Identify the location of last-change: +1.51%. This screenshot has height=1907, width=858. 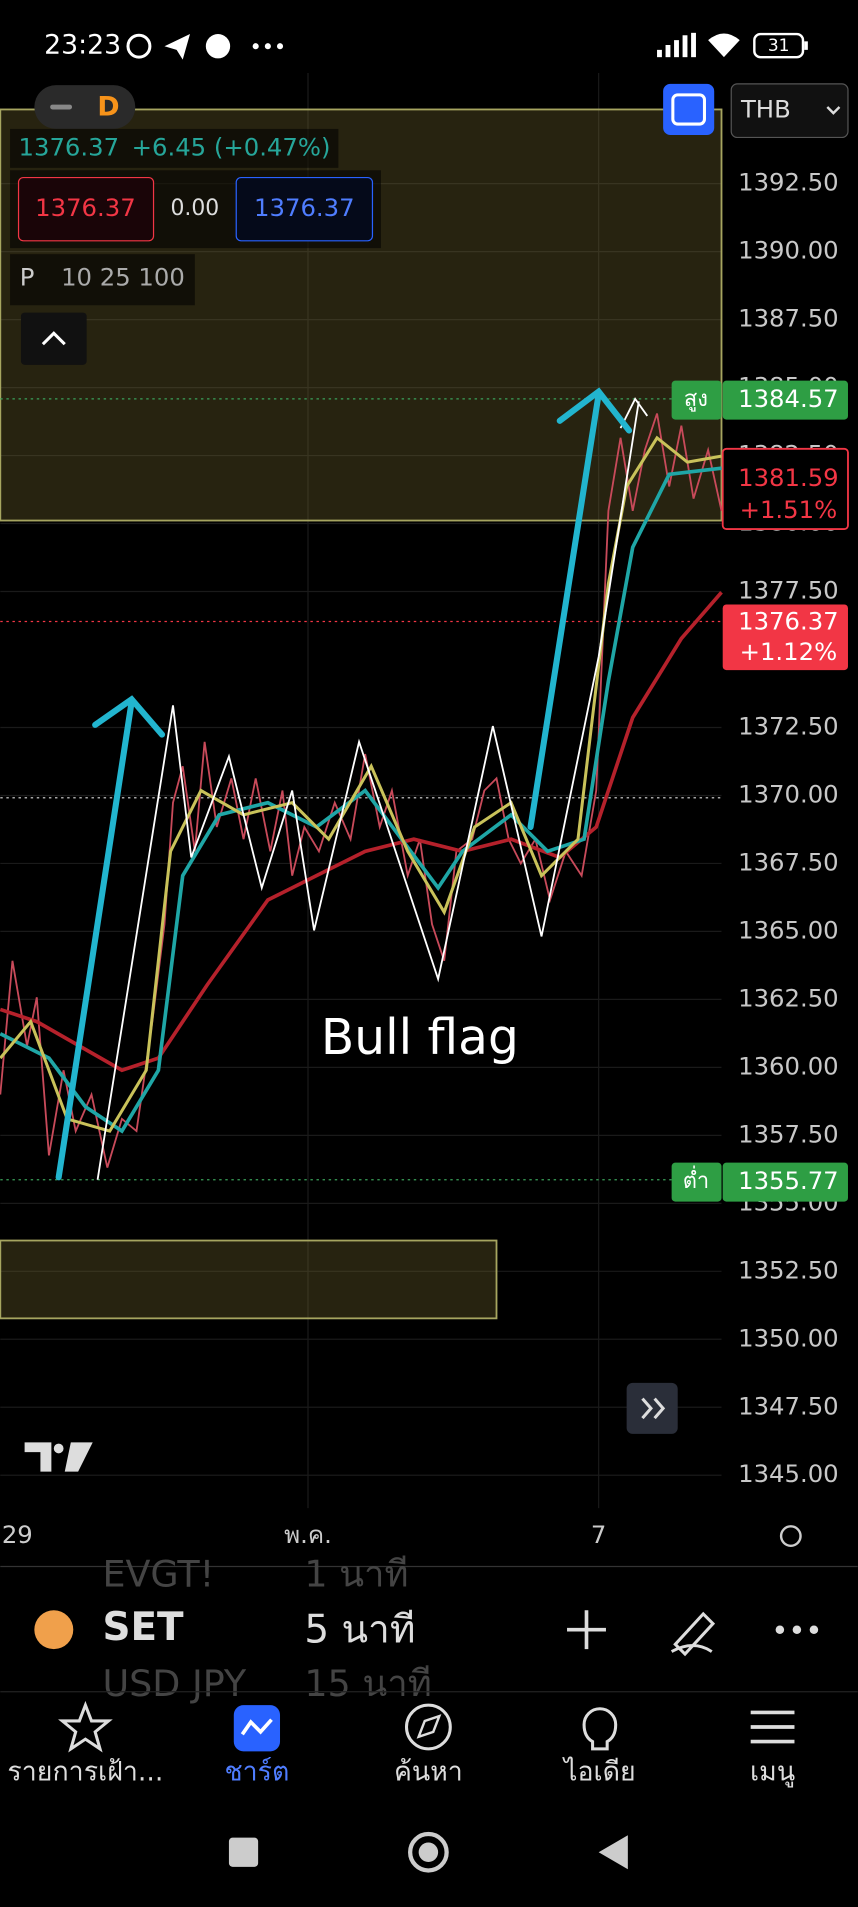
(789, 509).